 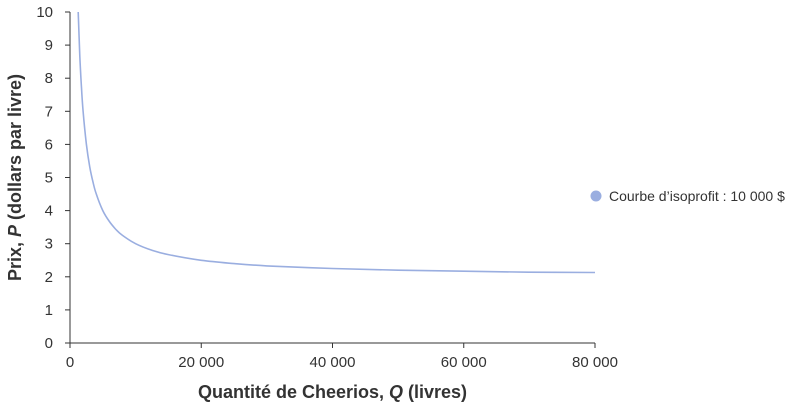 I want to click on legend: Courbe d’isoprofit : 10 000 $, so click(x=687, y=196).